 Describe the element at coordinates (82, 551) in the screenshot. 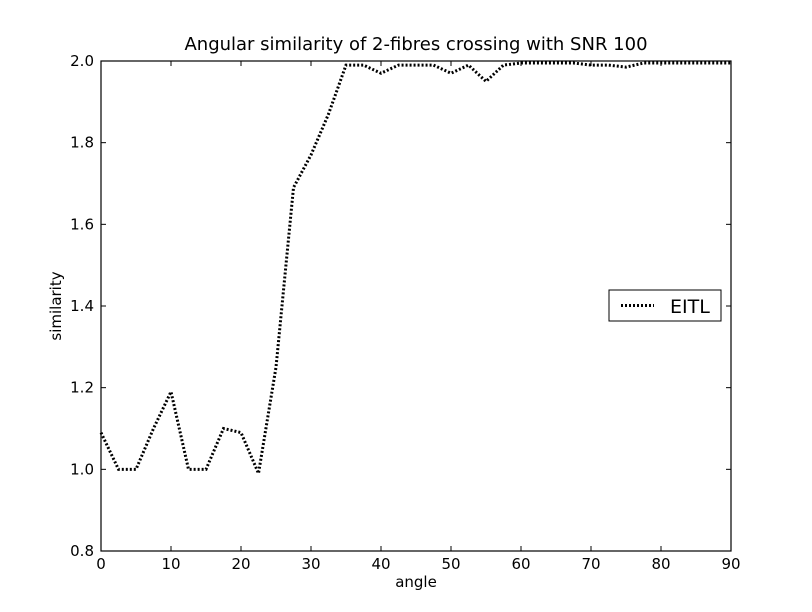

I see `y-tick-label: 0.8` at that location.